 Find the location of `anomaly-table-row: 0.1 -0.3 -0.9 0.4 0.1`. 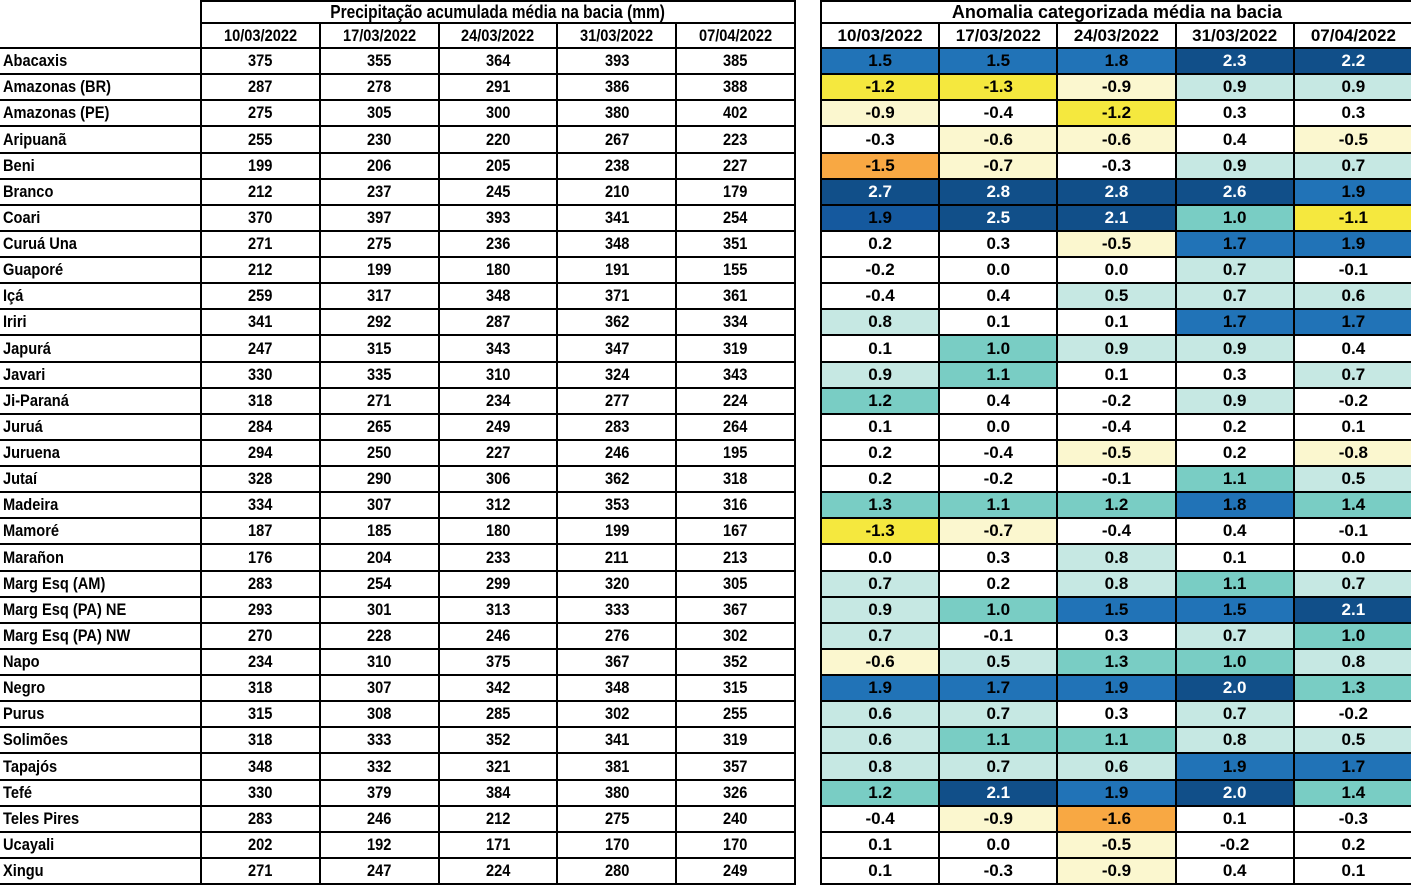

anomaly-table-row: 0.1 -0.3 -0.9 0.4 0.1 is located at coordinates (1115, 870).